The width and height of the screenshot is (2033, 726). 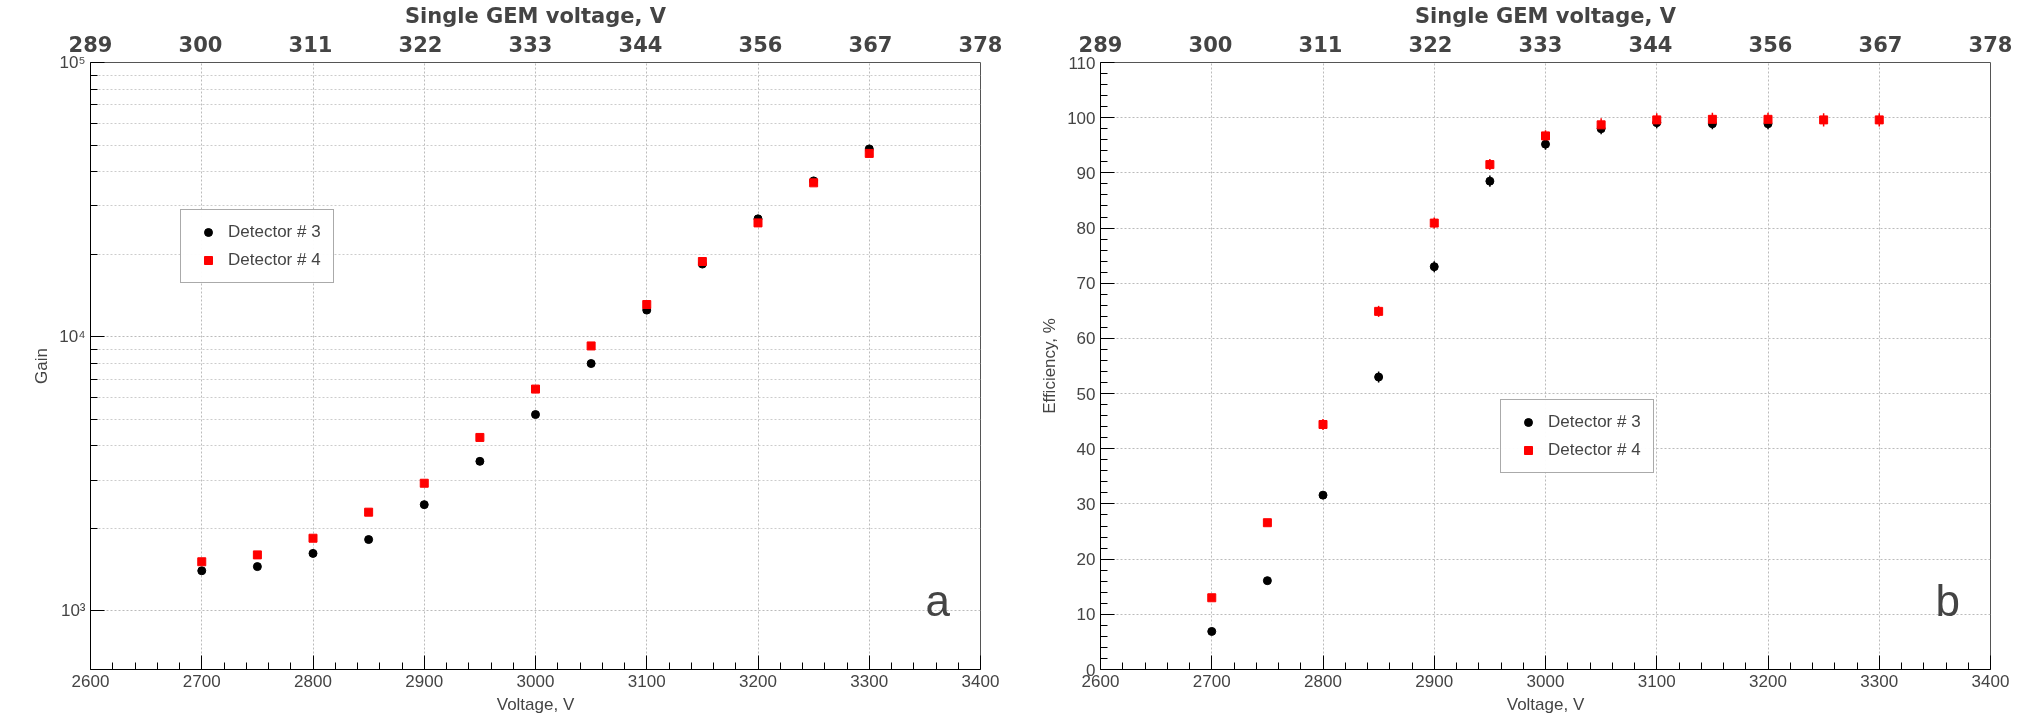 I want to click on y-tick-label: 50, so click(x=1086, y=394).